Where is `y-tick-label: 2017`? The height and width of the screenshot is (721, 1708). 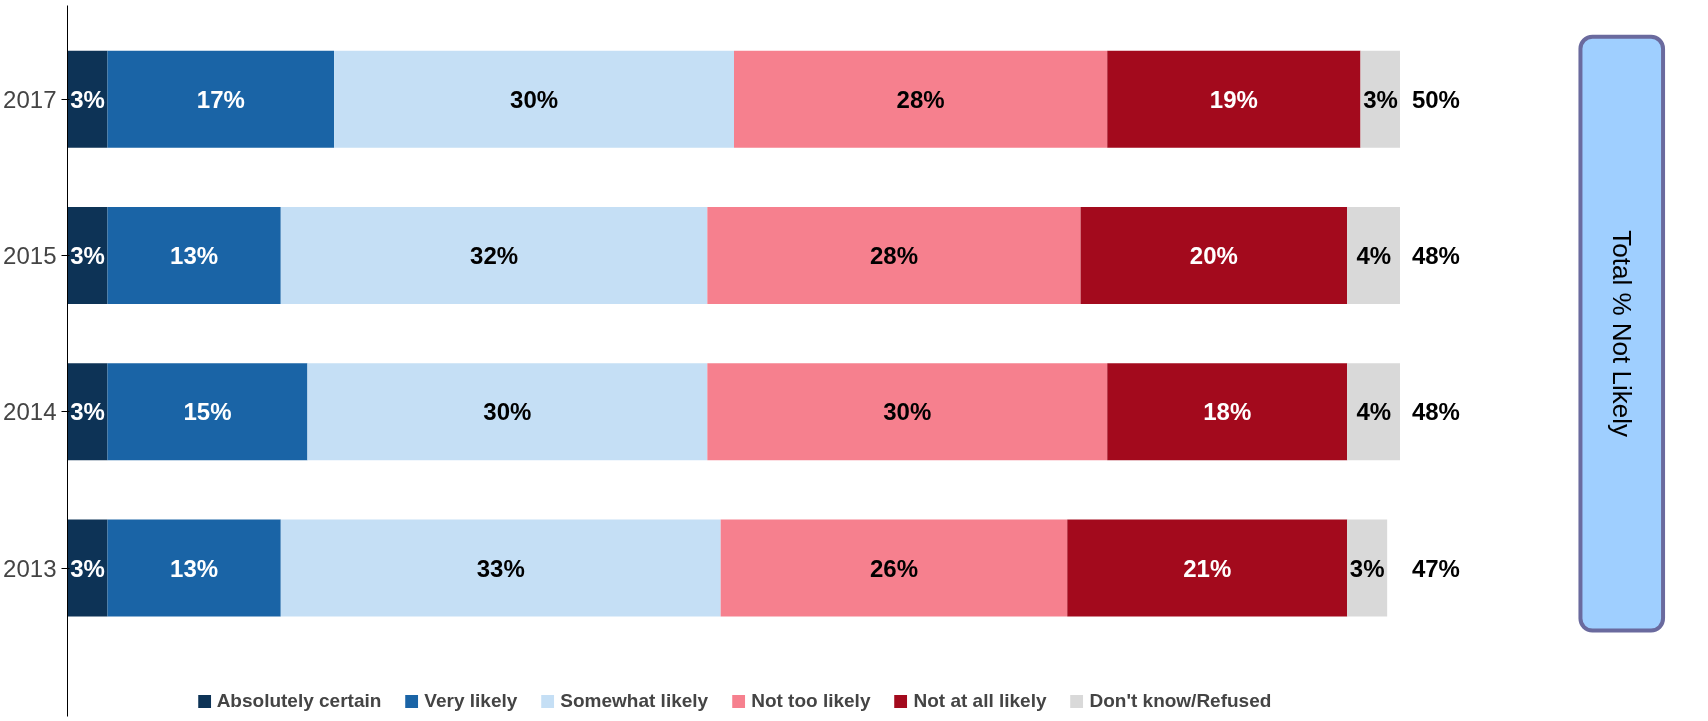
y-tick-label: 2017 is located at coordinates (30, 99).